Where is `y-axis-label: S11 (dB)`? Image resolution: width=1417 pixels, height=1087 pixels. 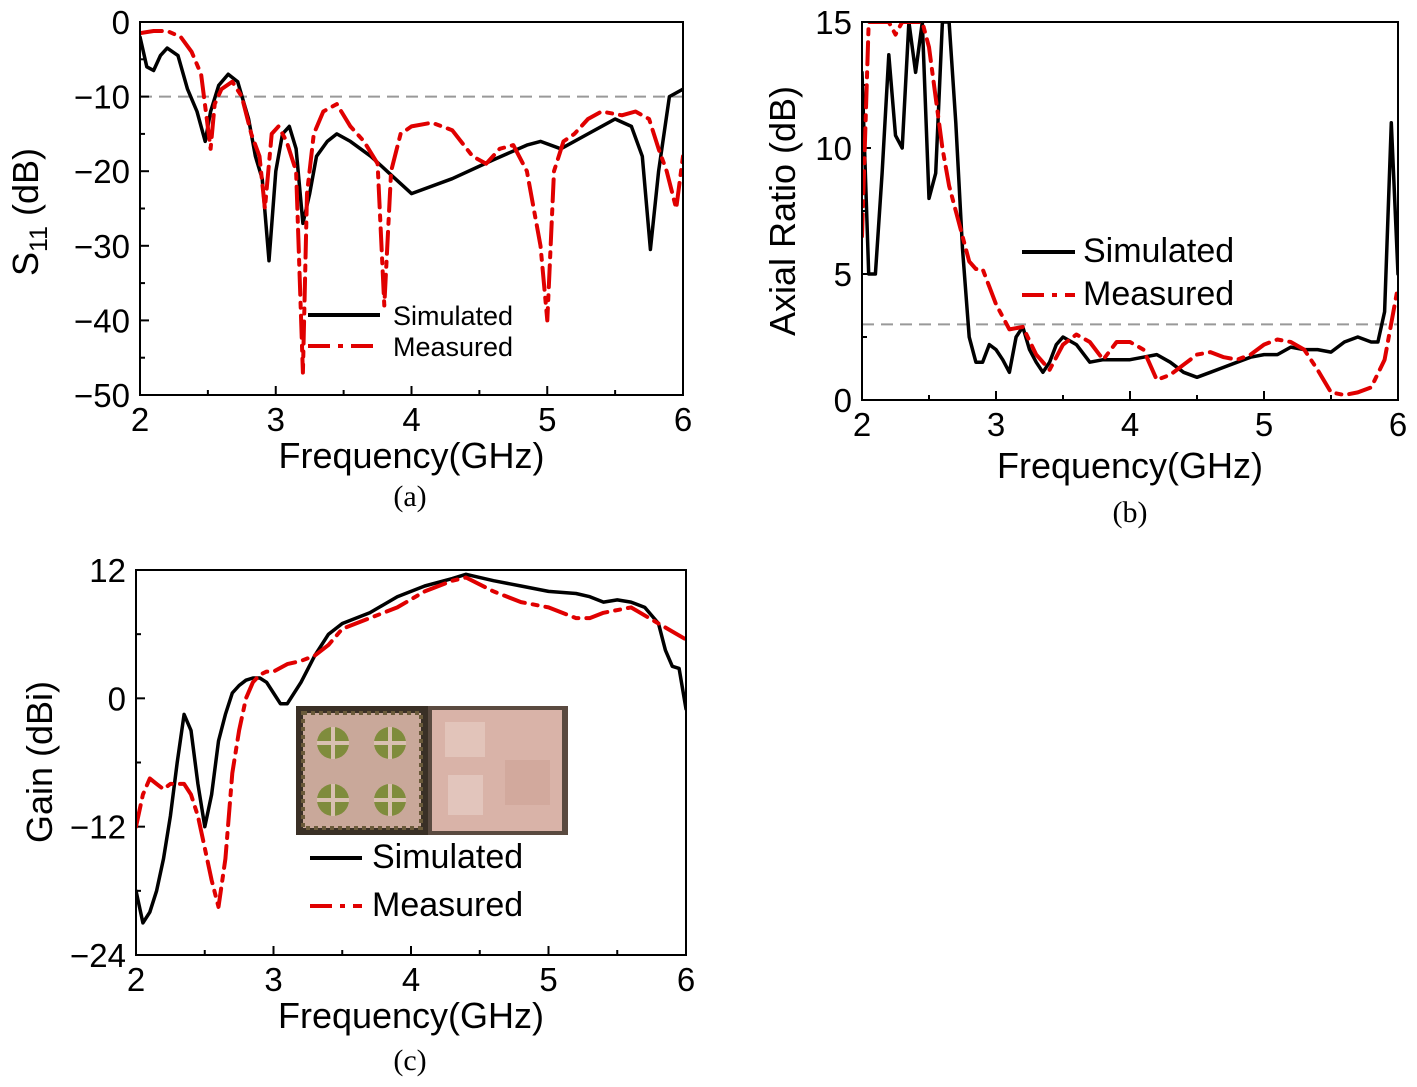 y-axis-label: S11 (dB) is located at coordinates (29, 212).